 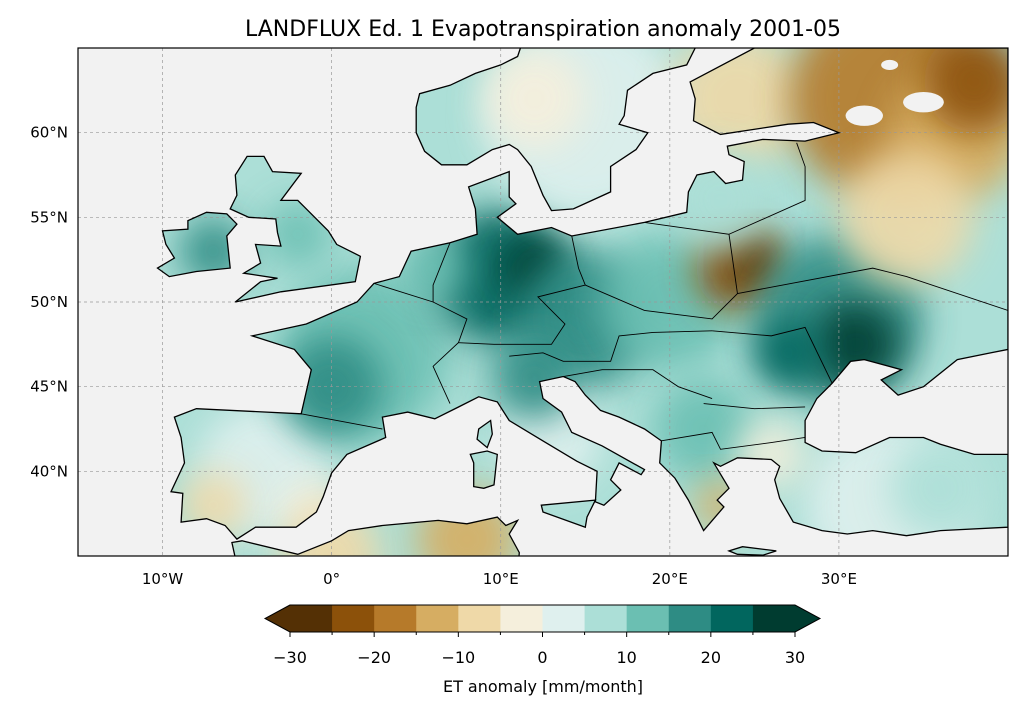 What do you see at coordinates (484, 469) in the screenshot?
I see `coastline-sardinia` at bounding box center [484, 469].